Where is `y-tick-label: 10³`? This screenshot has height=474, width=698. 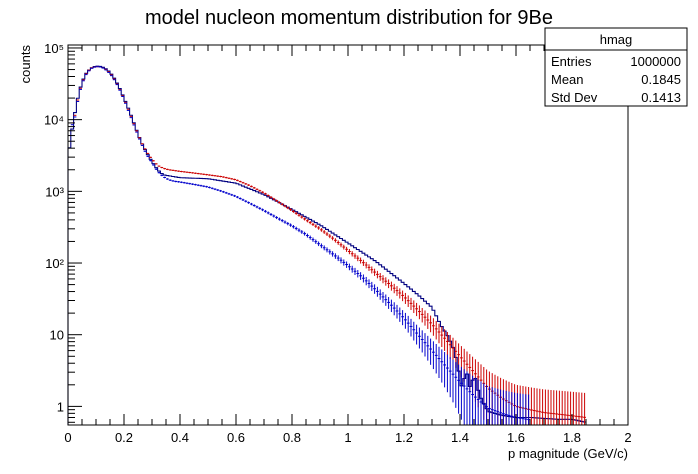
y-tick-label: 10³ is located at coordinates (54, 191).